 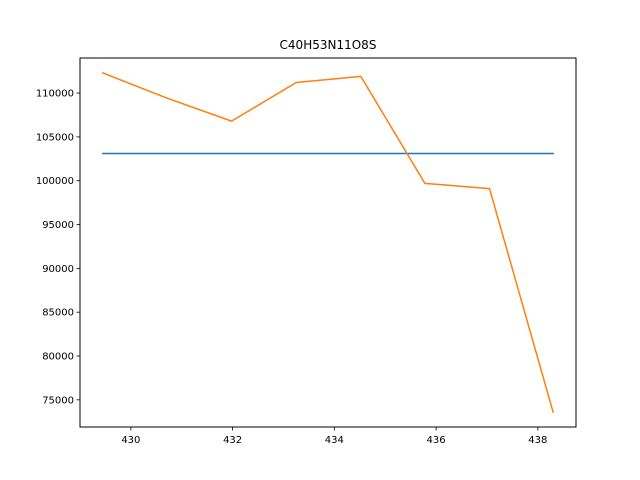 I want to click on y-tick-label: 85000, so click(x=58, y=313).